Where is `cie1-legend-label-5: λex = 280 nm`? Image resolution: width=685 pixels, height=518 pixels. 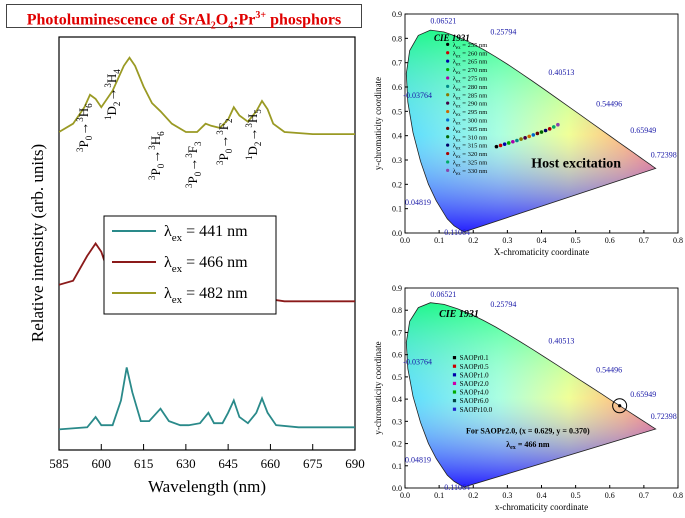
cie1-legend-label-5: λex = 280 nm is located at coordinates (470, 88).